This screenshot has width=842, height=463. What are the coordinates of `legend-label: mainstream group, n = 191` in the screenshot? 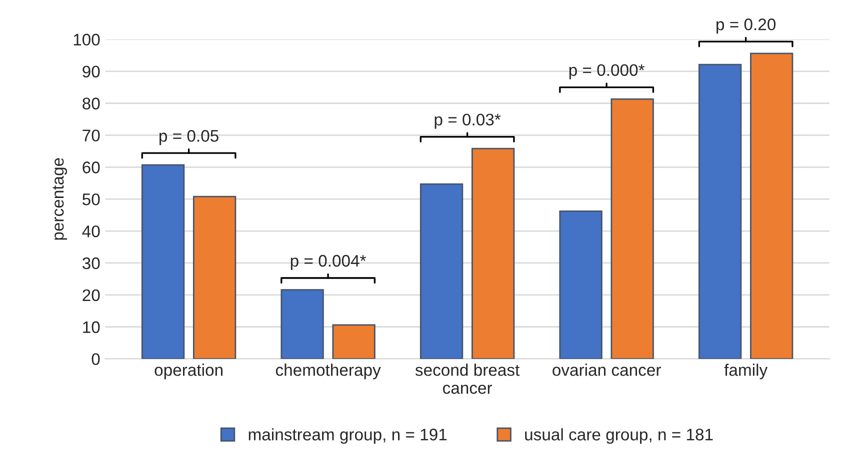 It's located at (347, 436).